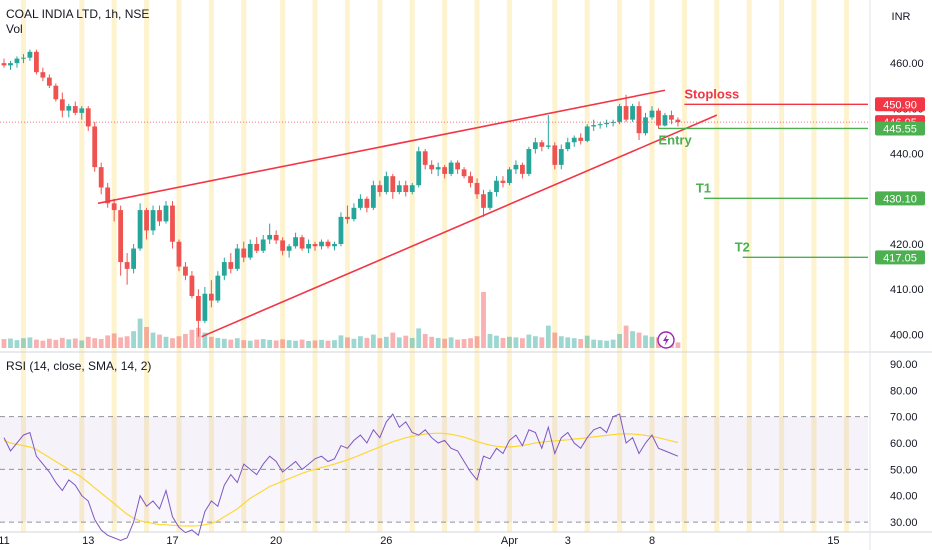 Image resolution: width=932 pixels, height=550 pixels. I want to click on currency-label: INR, so click(901, 17).